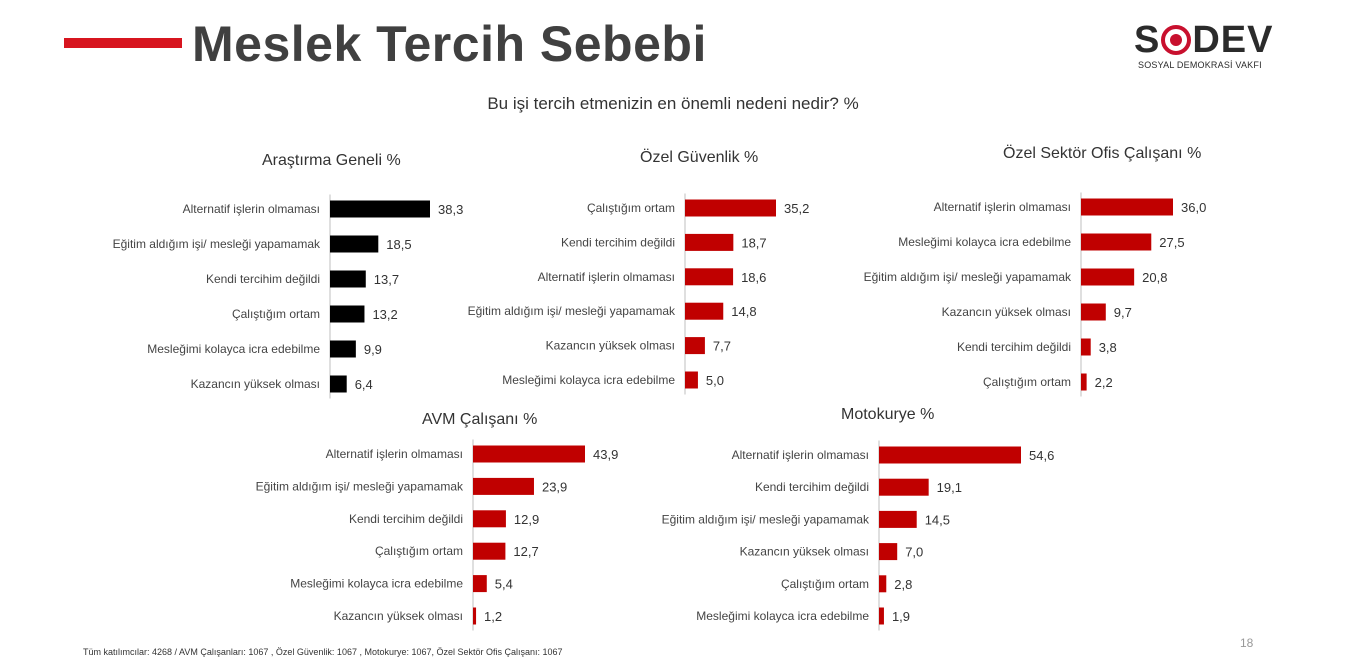  Describe the element at coordinates (364, 384) in the screenshot. I see `data-label: 6,4` at that location.